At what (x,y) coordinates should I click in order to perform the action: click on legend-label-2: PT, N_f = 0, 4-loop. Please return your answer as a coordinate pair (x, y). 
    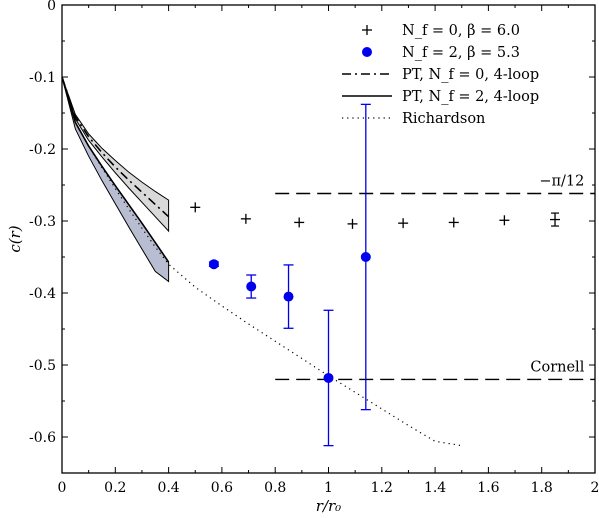
    Looking at the image, I should click on (470, 75).